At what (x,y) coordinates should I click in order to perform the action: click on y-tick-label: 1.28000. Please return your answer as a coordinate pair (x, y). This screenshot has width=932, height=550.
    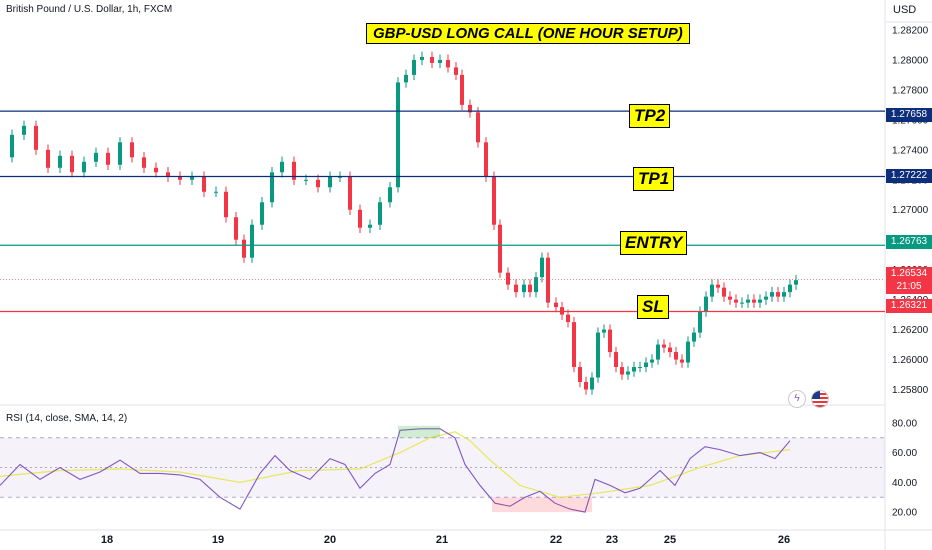
    Looking at the image, I should click on (910, 60).